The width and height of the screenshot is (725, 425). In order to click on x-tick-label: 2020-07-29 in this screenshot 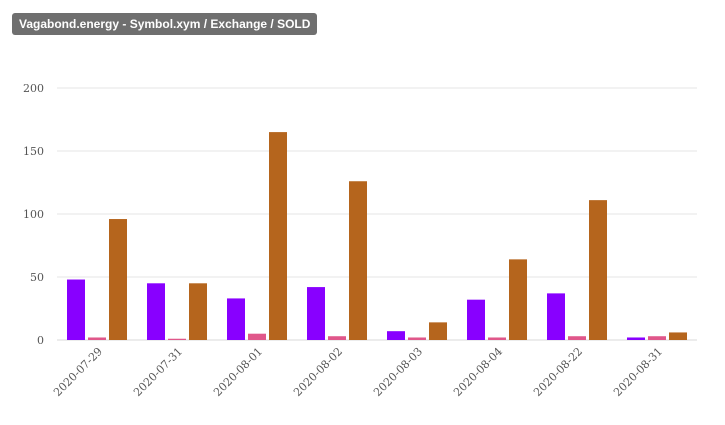, I will do `click(78, 372)`.